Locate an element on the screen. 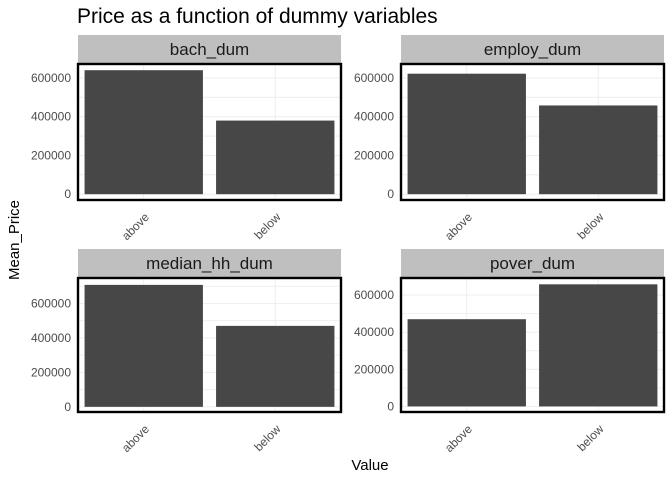  facet-strip-label: median_hh_dum is located at coordinates (209, 263).